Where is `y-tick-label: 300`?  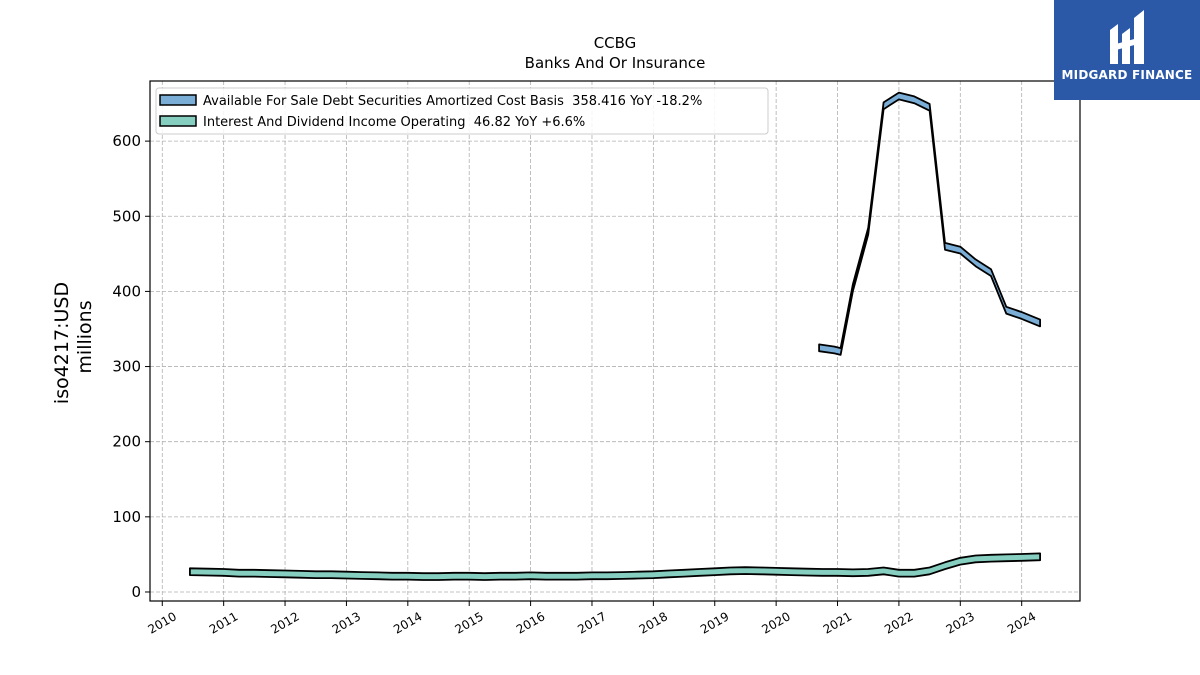 y-tick-label: 300 is located at coordinates (126, 367).